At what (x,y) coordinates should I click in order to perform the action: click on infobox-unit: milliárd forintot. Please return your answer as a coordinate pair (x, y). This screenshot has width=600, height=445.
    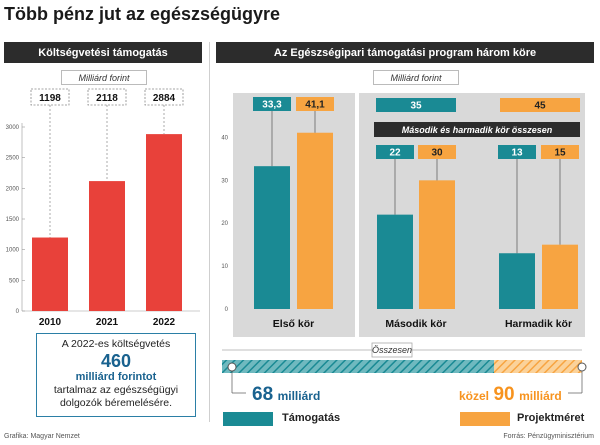
    Looking at the image, I should click on (116, 377).